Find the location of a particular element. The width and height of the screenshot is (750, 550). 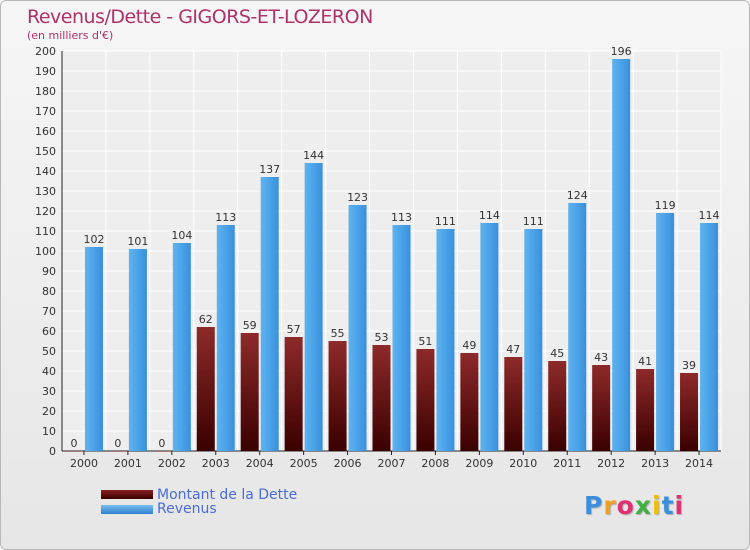

x-tick-label: 2007 is located at coordinates (392, 463).